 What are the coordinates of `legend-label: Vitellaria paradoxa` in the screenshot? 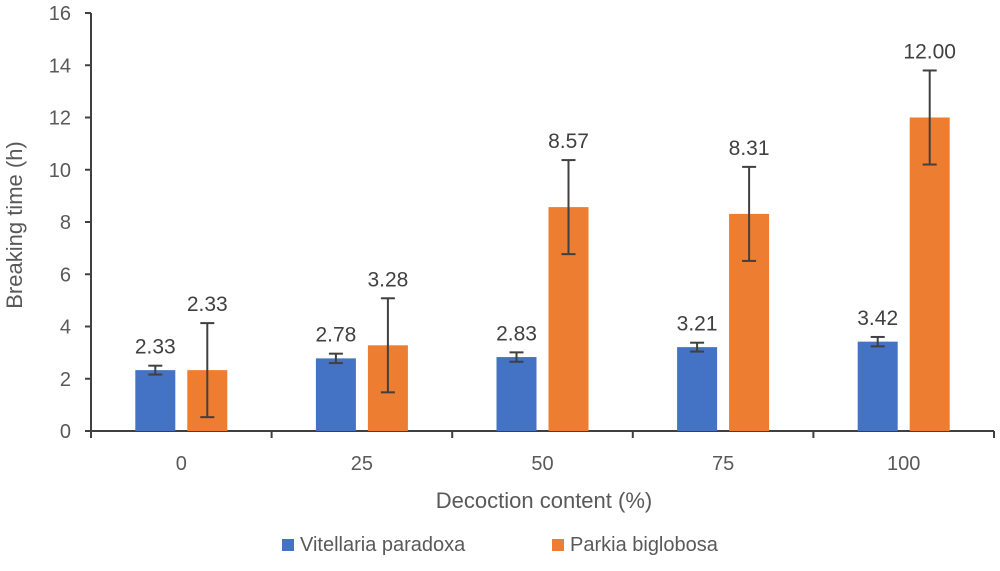 It's located at (383, 545).